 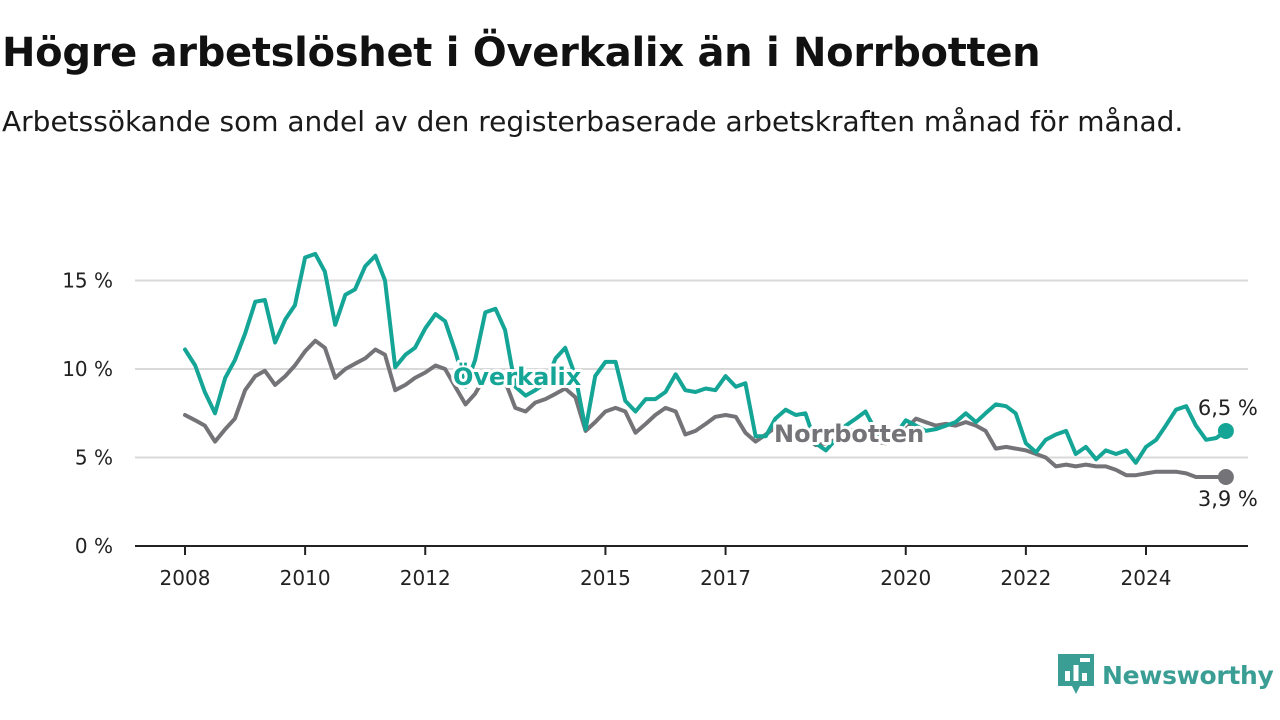 I want to click on y-tick-label: 5 %, so click(x=94, y=458).